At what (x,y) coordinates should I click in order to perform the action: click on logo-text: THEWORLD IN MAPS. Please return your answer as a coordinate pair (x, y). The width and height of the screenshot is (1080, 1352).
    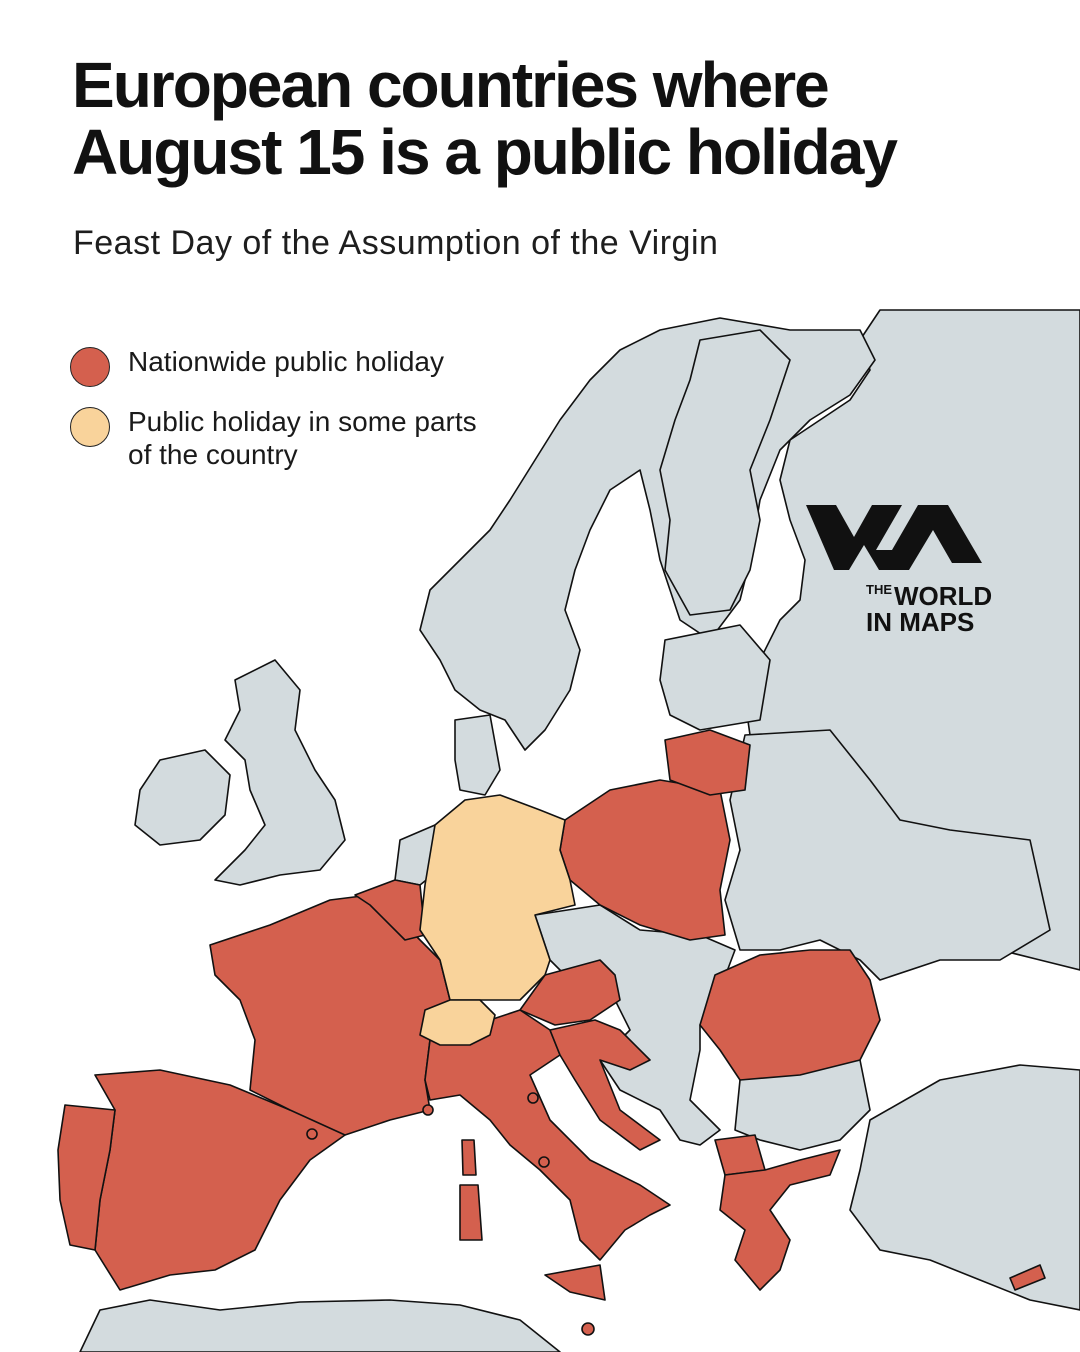
    Looking at the image, I should click on (929, 609).